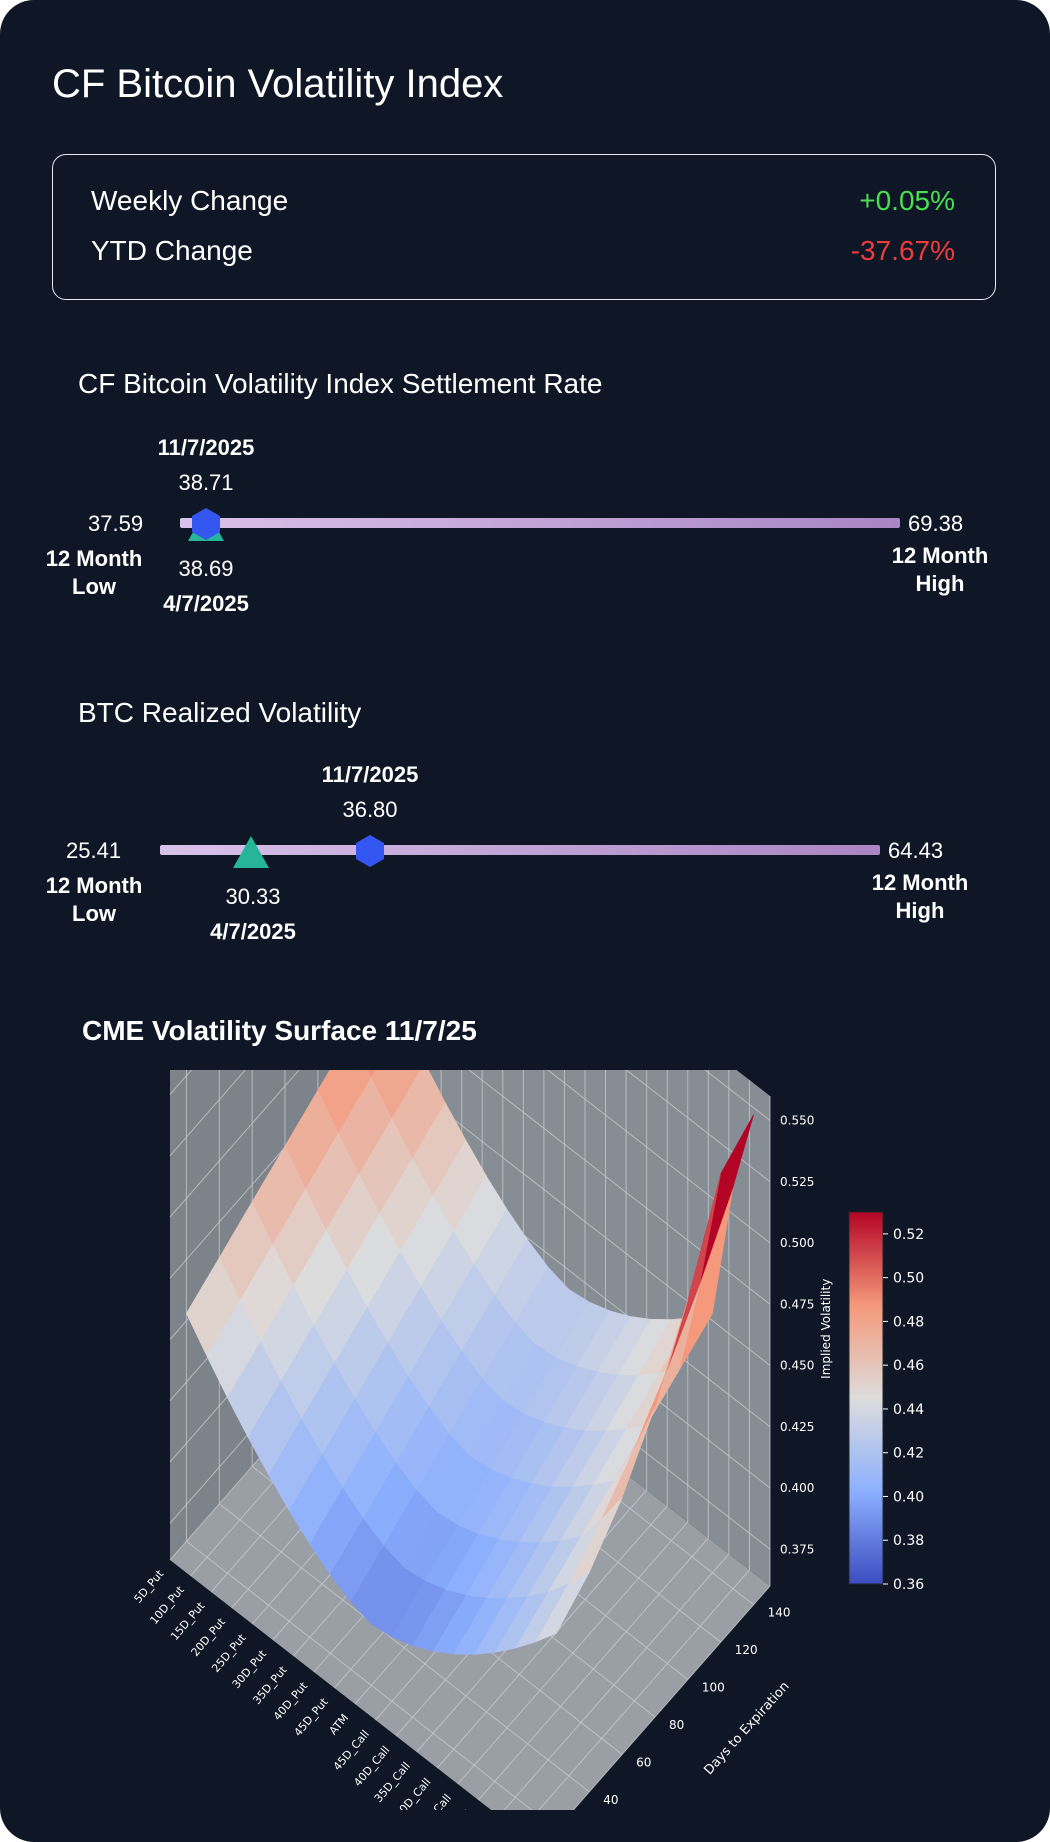 This screenshot has width=1050, height=1842. I want to click on settlement-range-track, so click(540, 523).